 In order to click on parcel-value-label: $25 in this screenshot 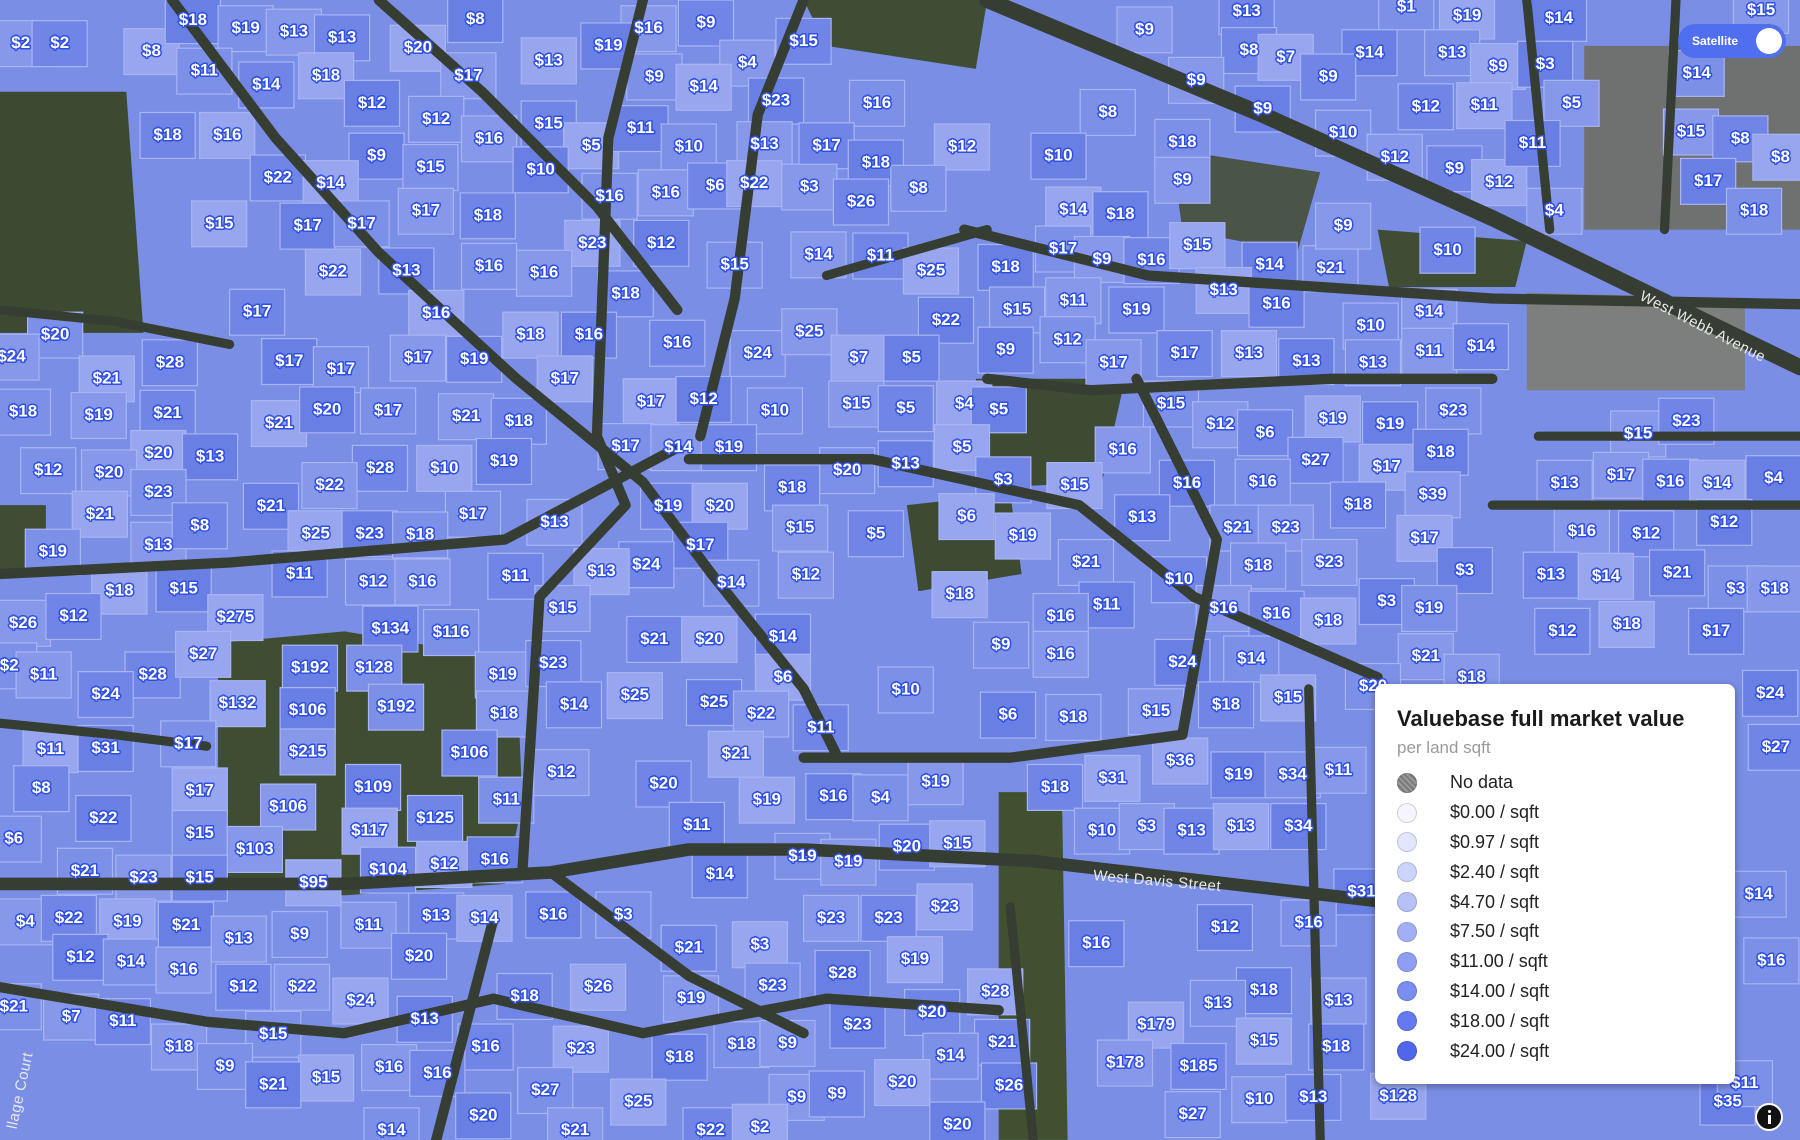, I will do `click(809, 330)`.